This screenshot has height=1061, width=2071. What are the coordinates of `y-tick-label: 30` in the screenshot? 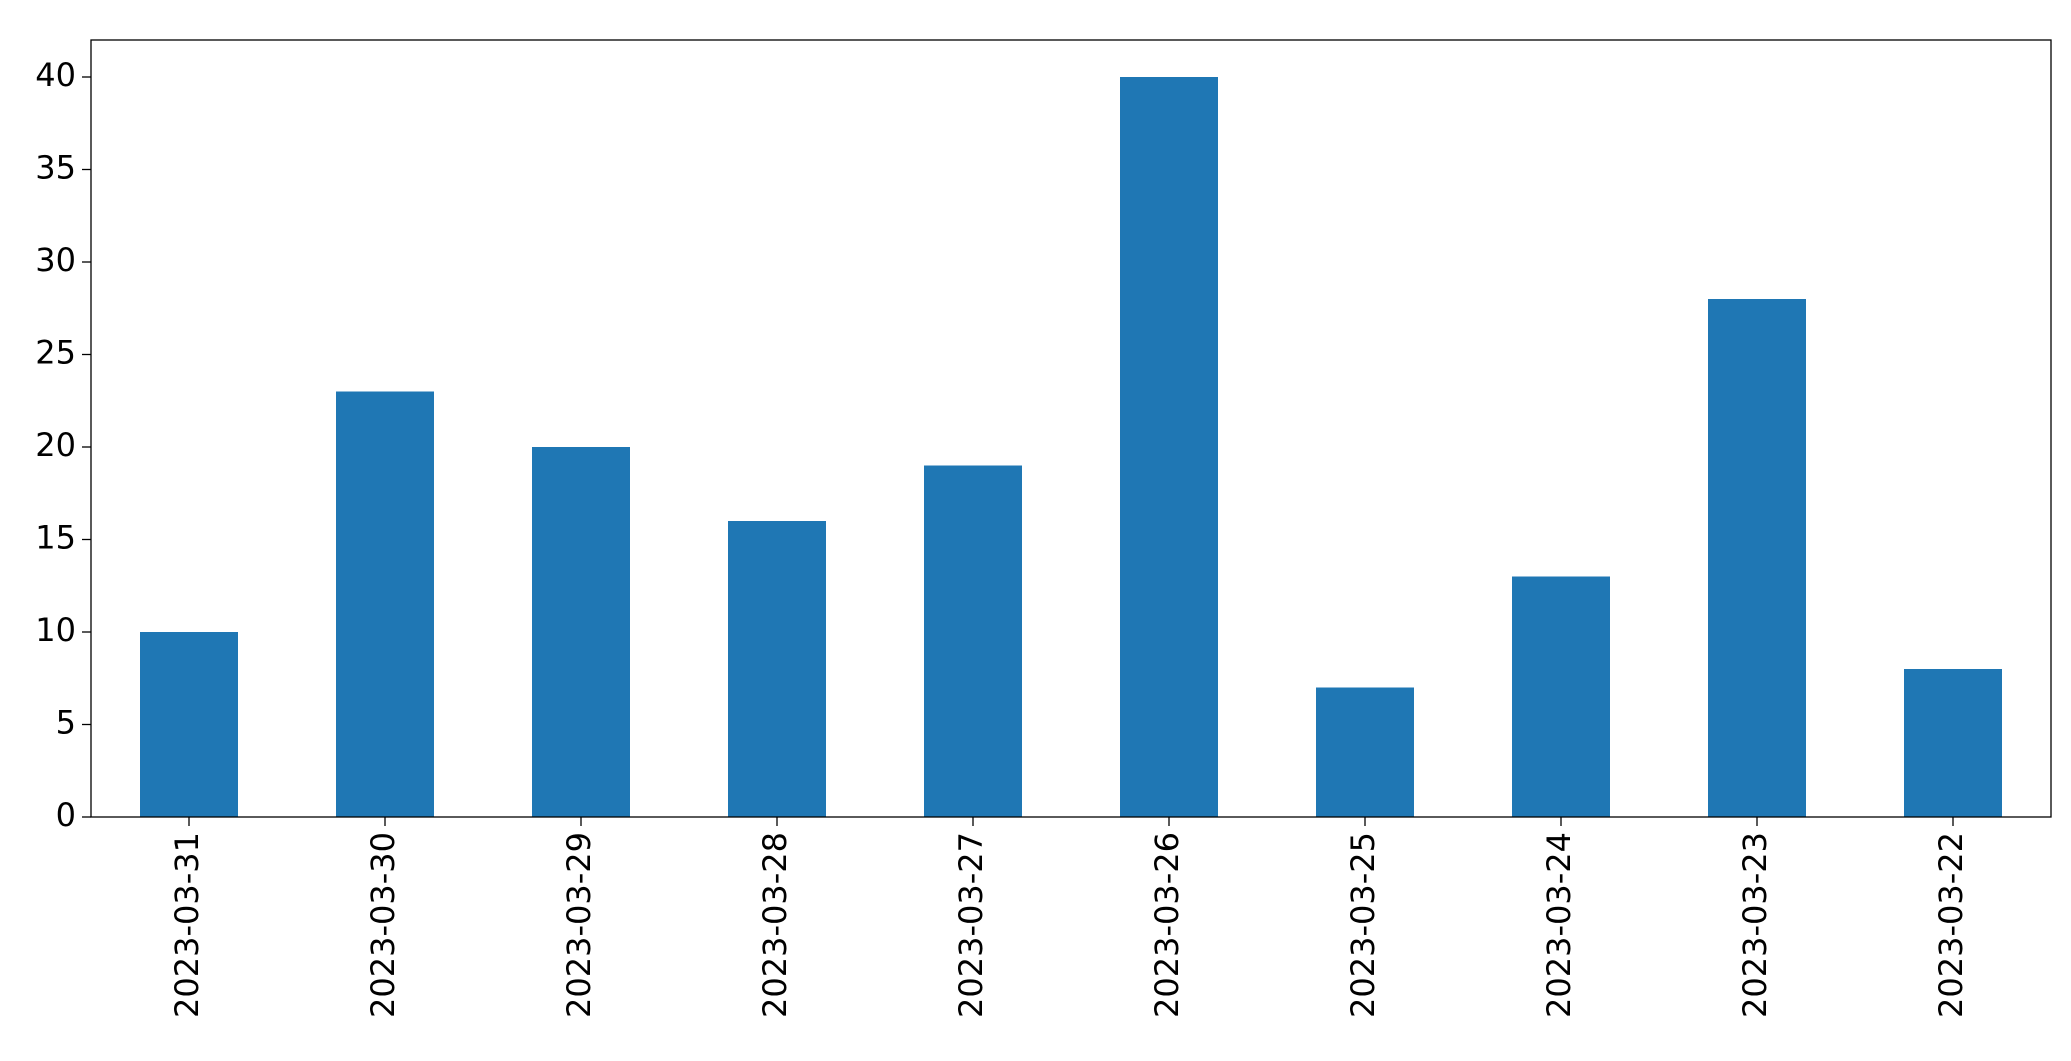 It's located at (55, 260).